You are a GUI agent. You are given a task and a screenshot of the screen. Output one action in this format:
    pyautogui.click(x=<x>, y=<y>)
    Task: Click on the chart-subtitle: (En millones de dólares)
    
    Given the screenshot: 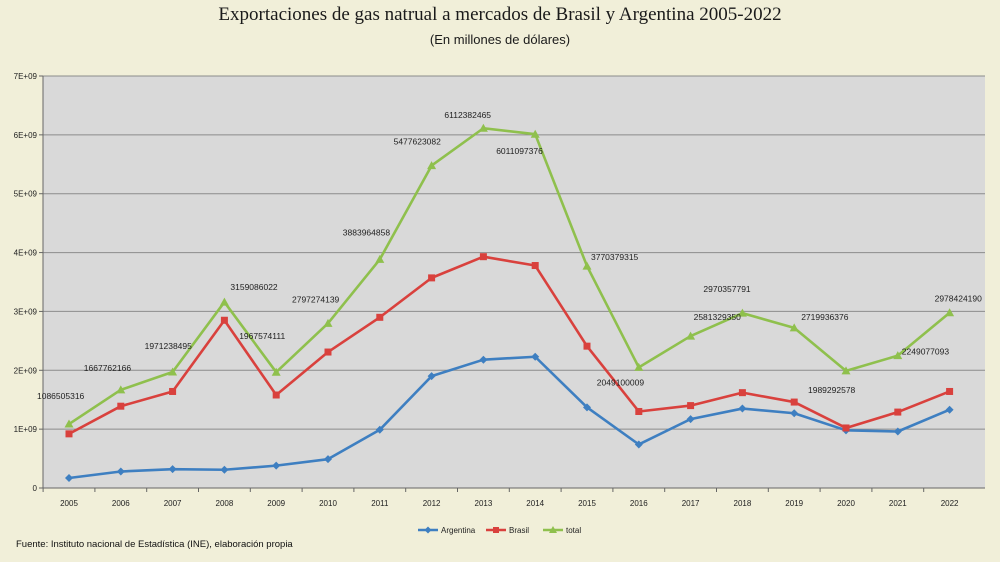 What is the action you would take?
    pyautogui.click(x=500, y=39)
    